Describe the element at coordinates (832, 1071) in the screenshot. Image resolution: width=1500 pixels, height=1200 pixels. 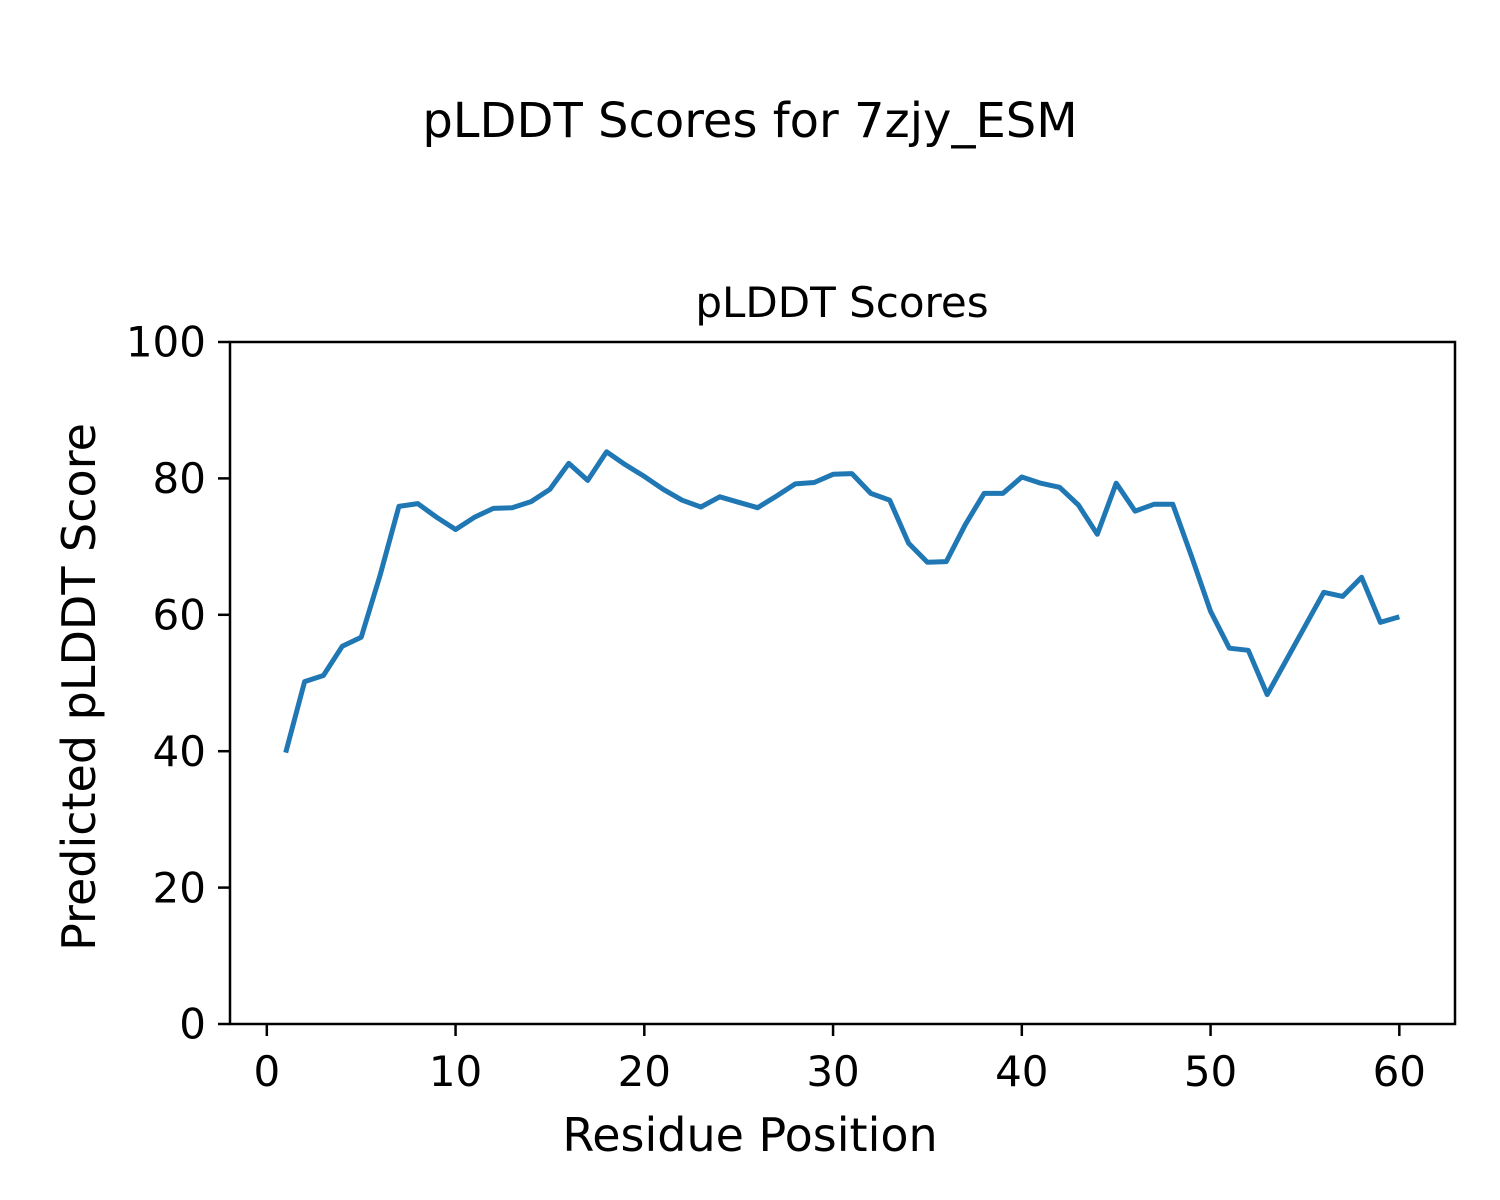
I see `x-tick-label: 30` at that location.